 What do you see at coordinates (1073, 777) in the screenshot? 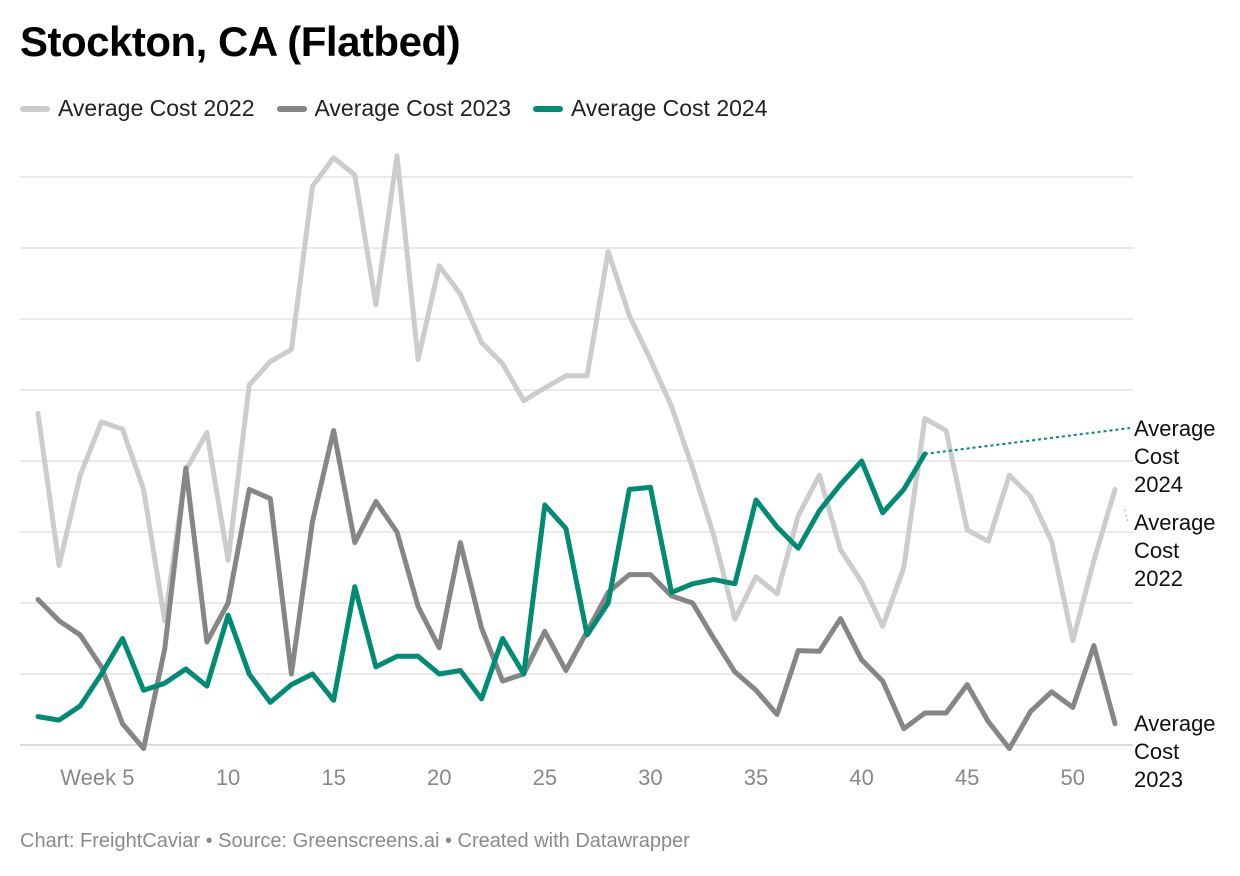
I see `x-tick-label: 50` at bounding box center [1073, 777].